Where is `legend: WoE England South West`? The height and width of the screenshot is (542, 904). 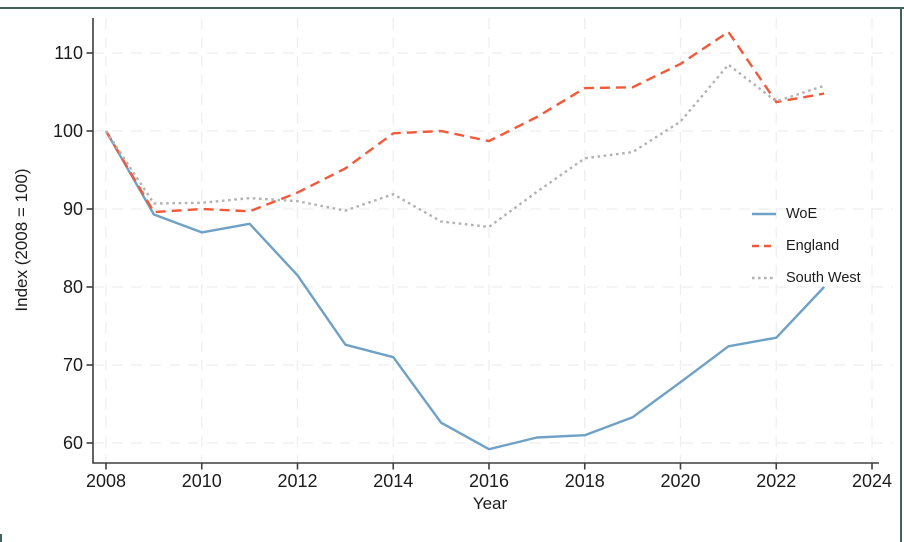
legend: WoE England South West is located at coordinates (806, 246).